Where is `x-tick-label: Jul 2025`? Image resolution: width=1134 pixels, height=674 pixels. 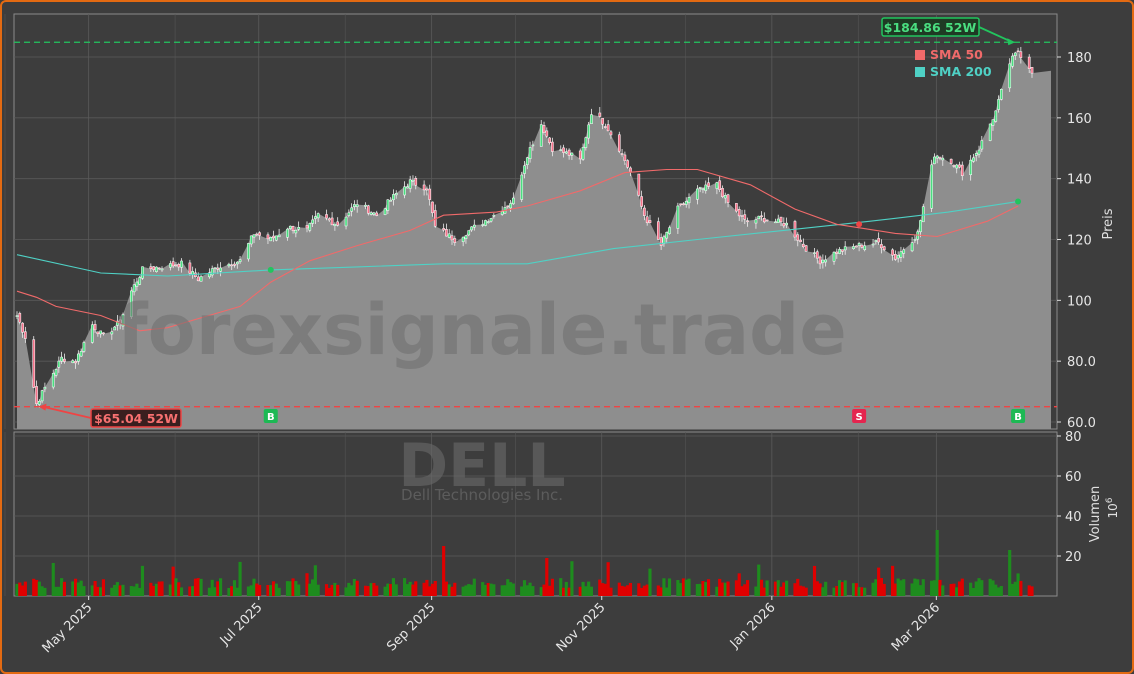 x-tick-label: Jul 2025 is located at coordinates (241, 624).